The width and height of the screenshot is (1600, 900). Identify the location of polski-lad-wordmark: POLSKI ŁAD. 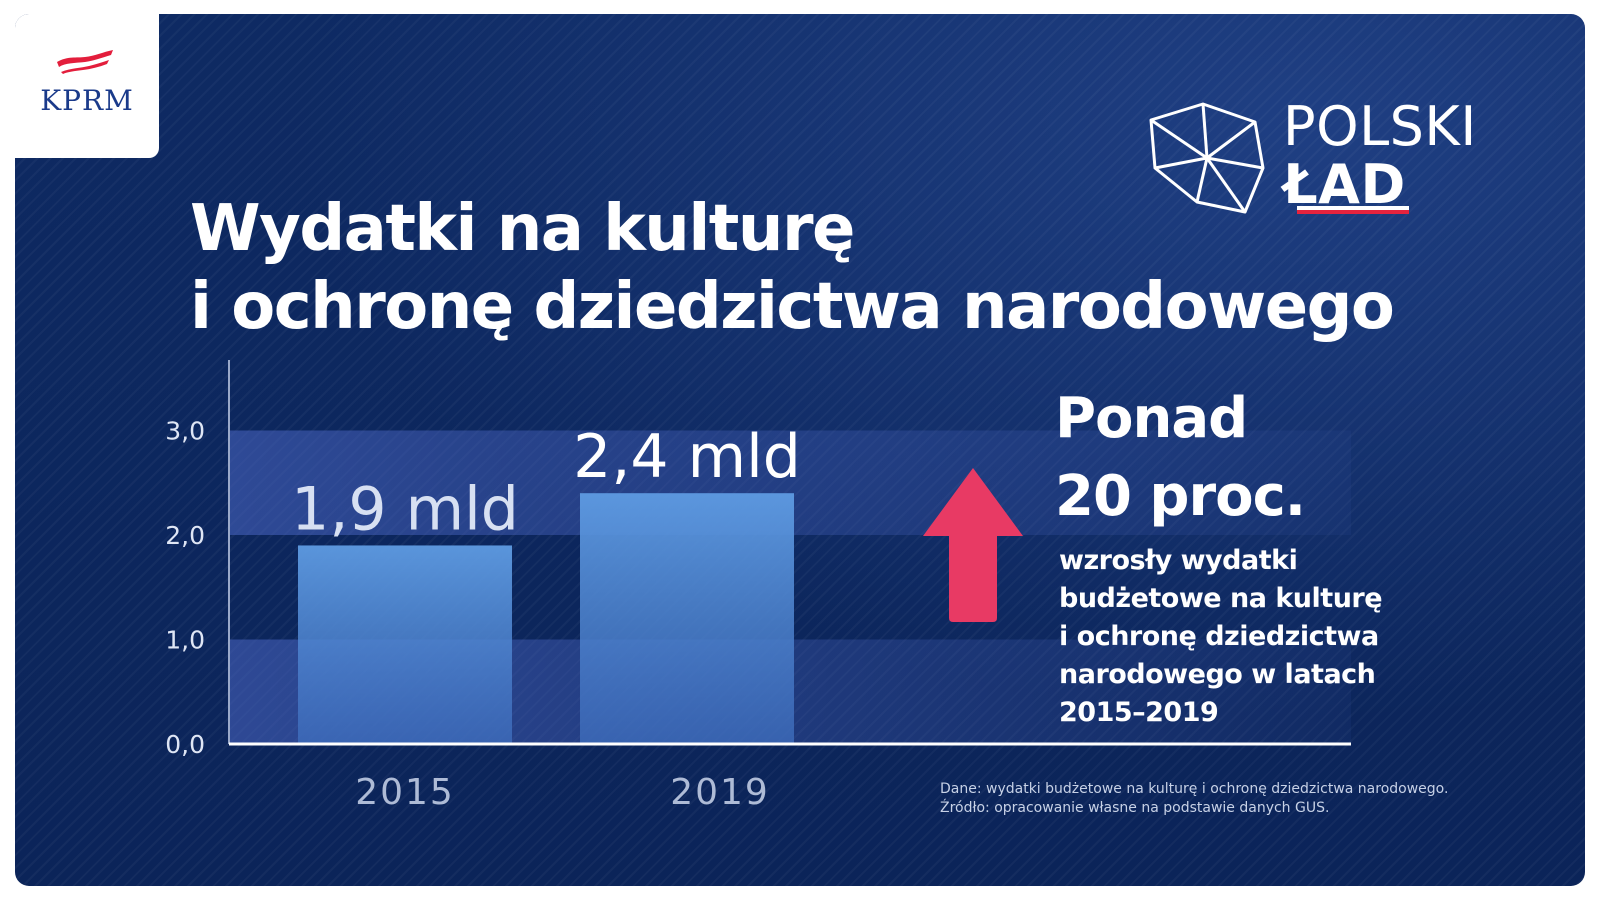
(1380, 156).